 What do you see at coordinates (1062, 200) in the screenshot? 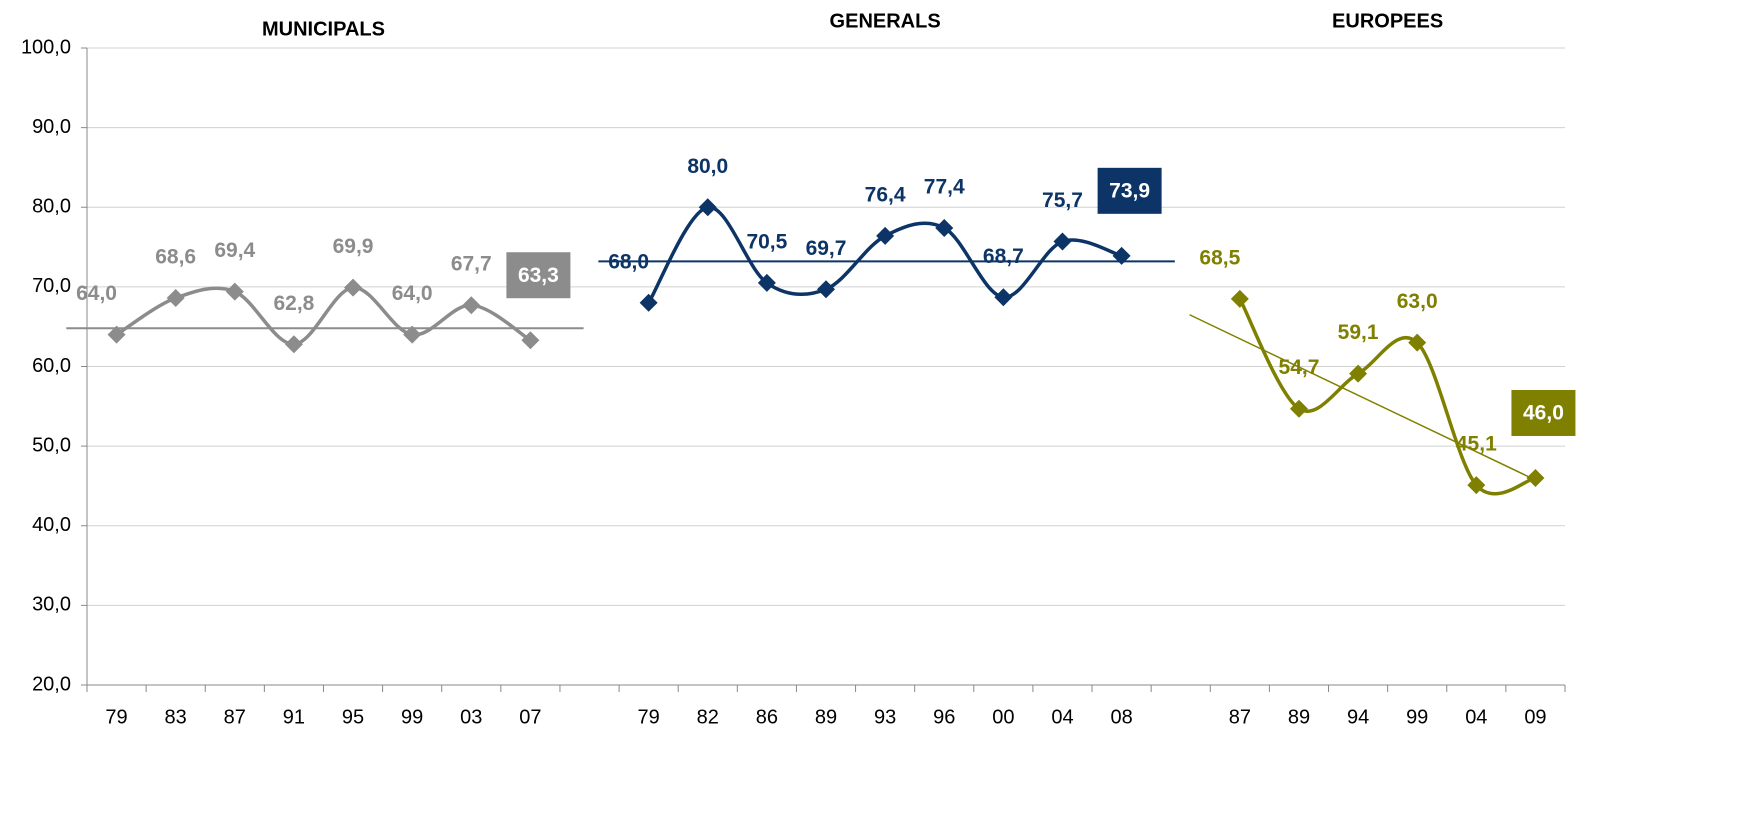
I see `data-label: 75,7` at bounding box center [1062, 200].